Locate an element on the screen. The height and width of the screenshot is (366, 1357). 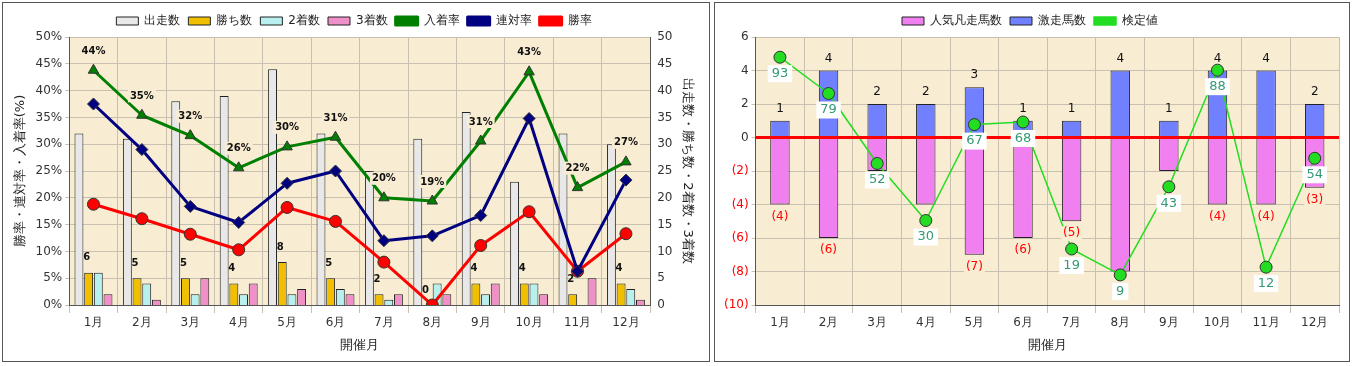
x-tick-label: 3月 is located at coordinates (190, 322).